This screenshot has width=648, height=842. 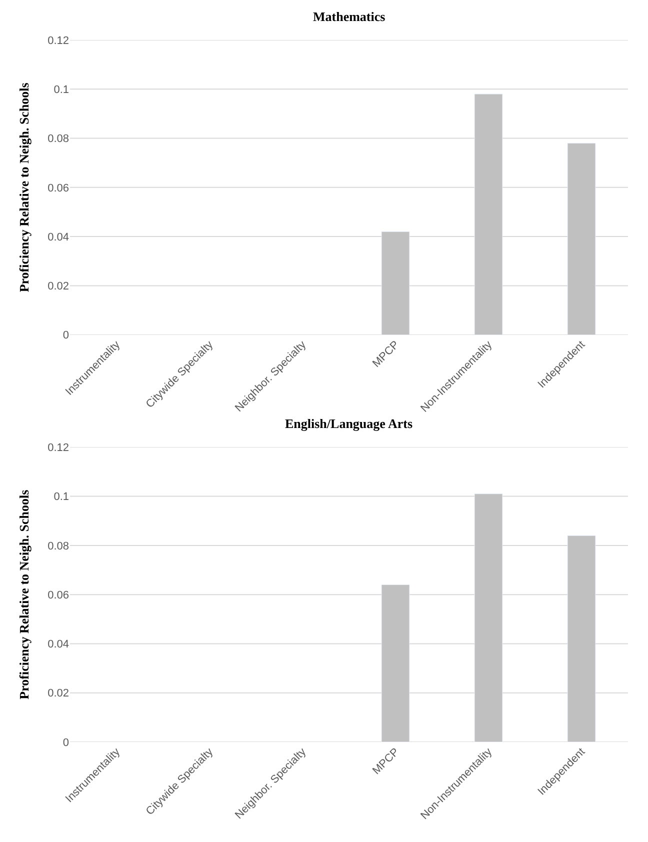 What do you see at coordinates (349, 423) in the screenshot?
I see `chart-title: English/Language Arts` at bounding box center [349, 423].